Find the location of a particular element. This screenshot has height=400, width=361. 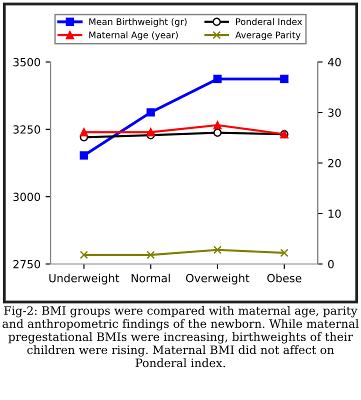

x-tick-label: Overweight is located at coordinates (218, 279).